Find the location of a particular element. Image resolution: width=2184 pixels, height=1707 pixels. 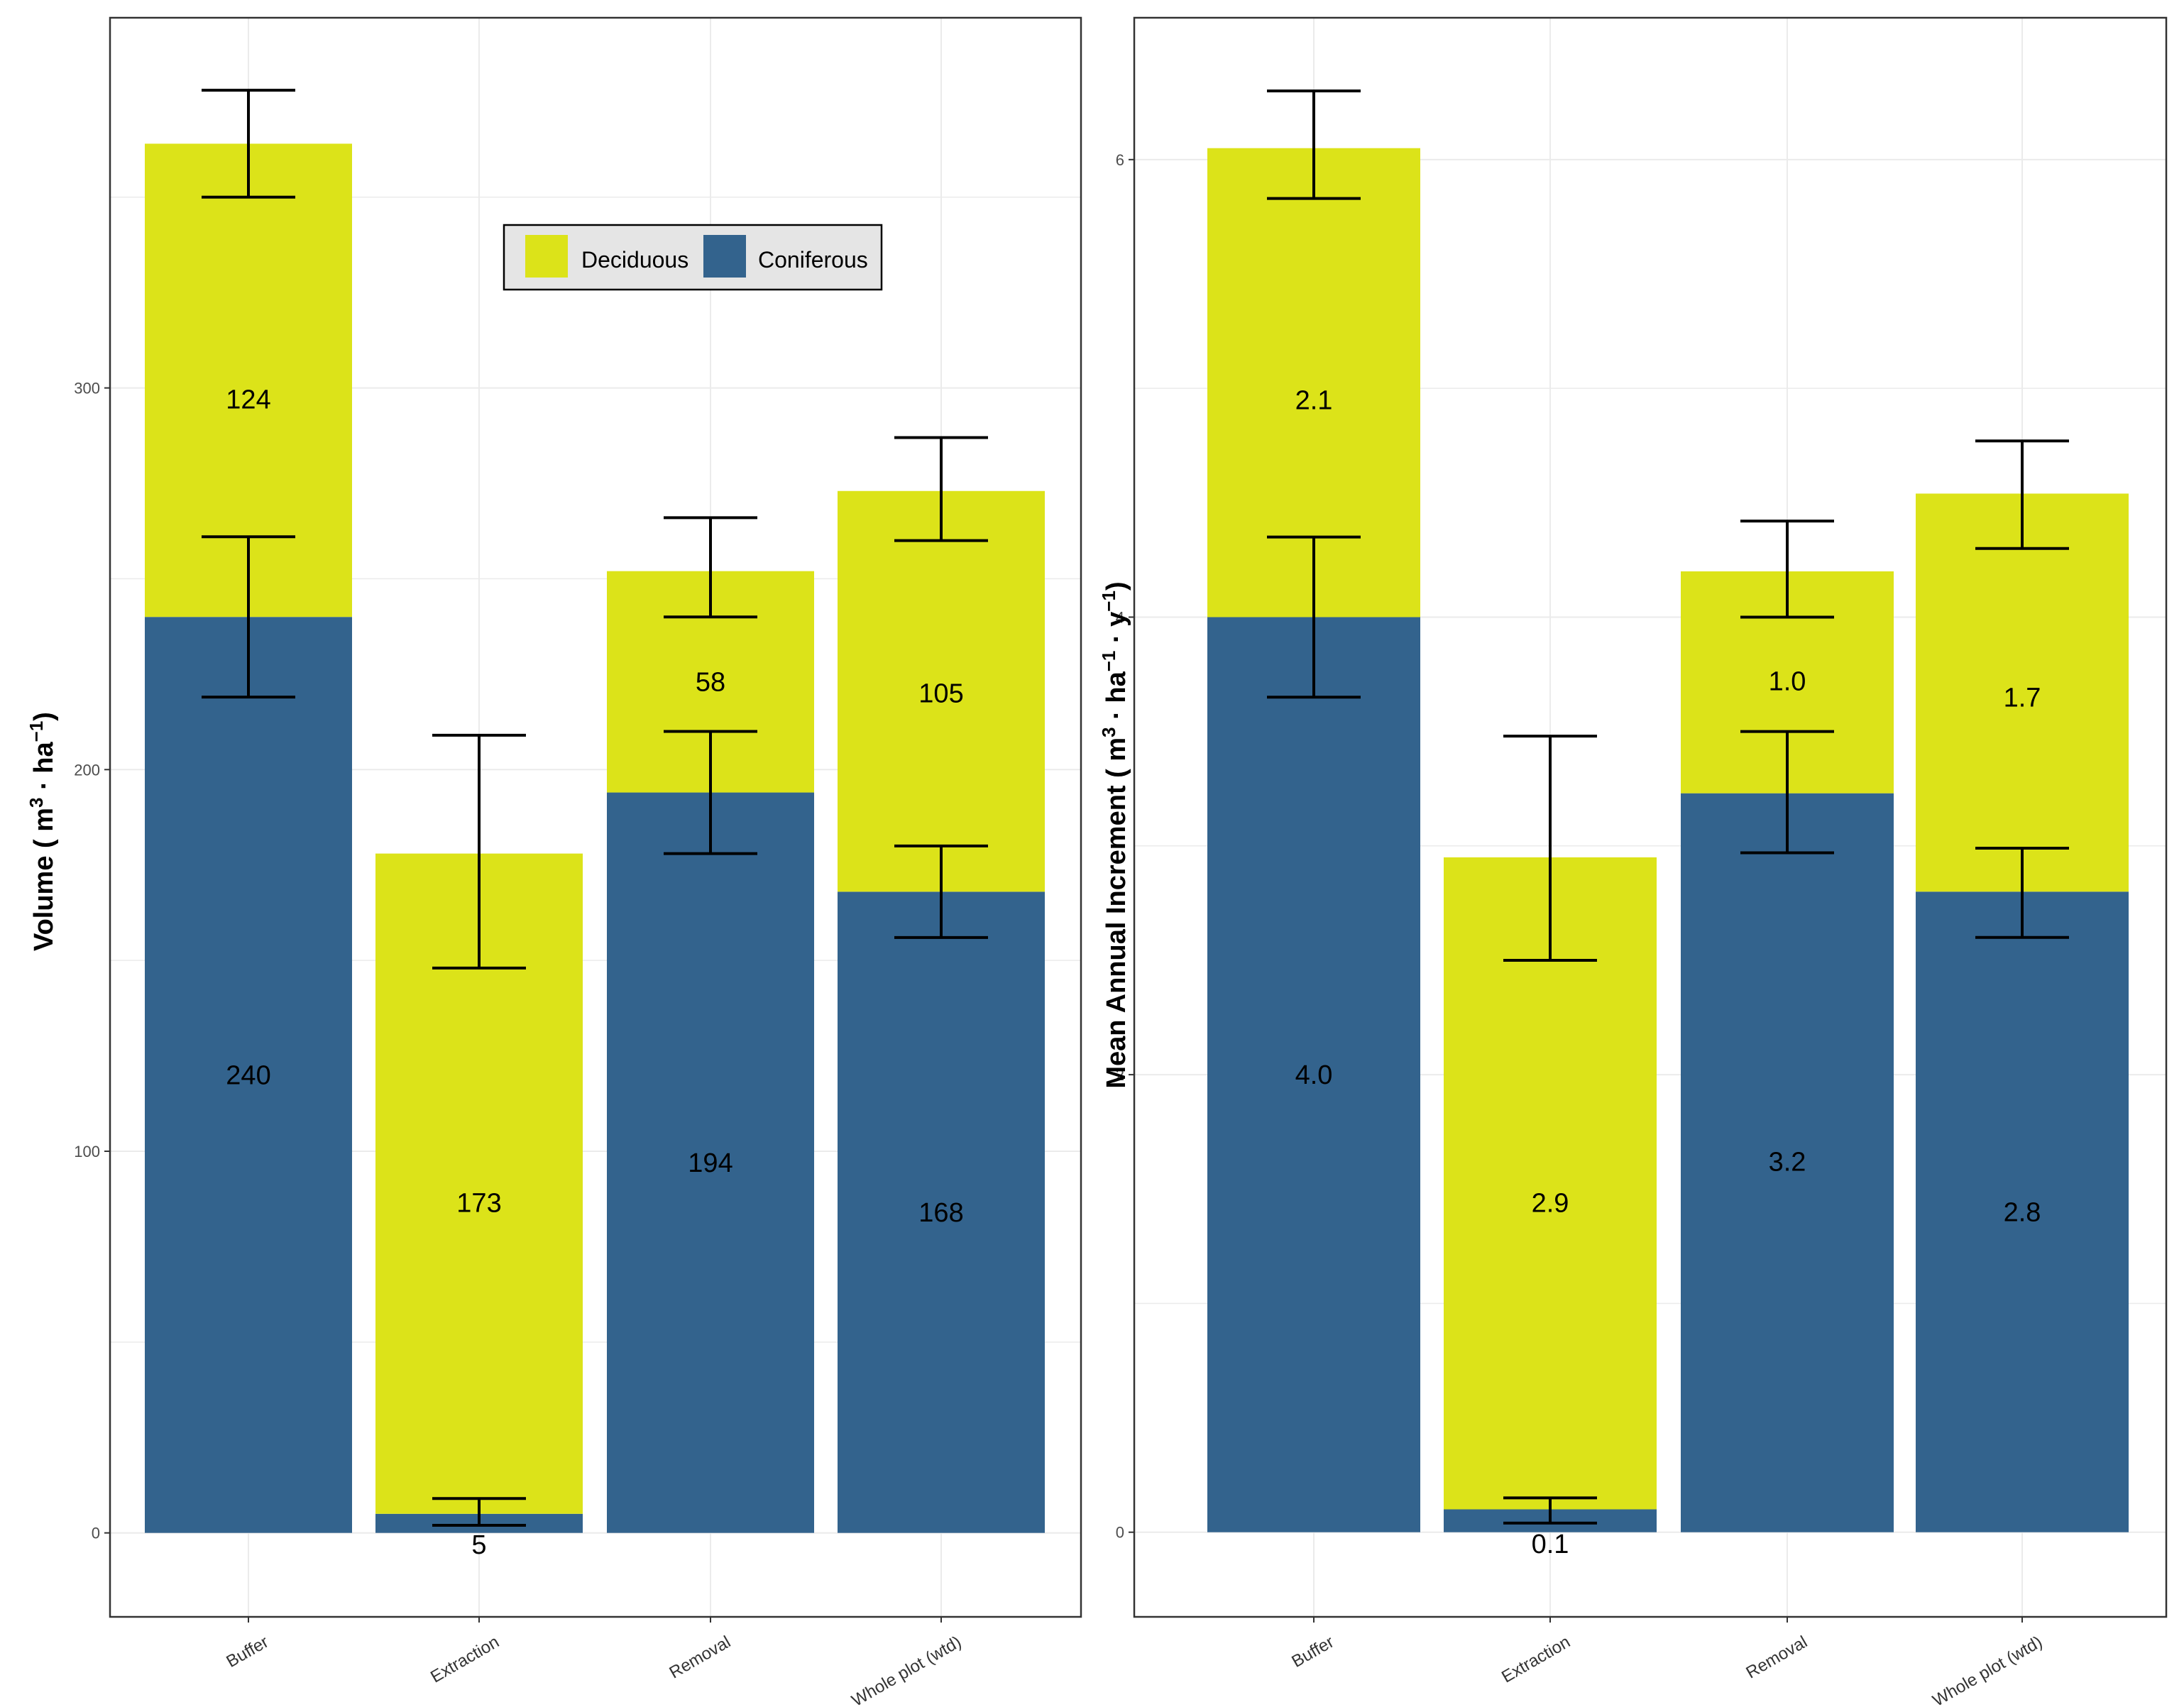

data-label-coniferous: 168 is located at coordinates (941, 1213).